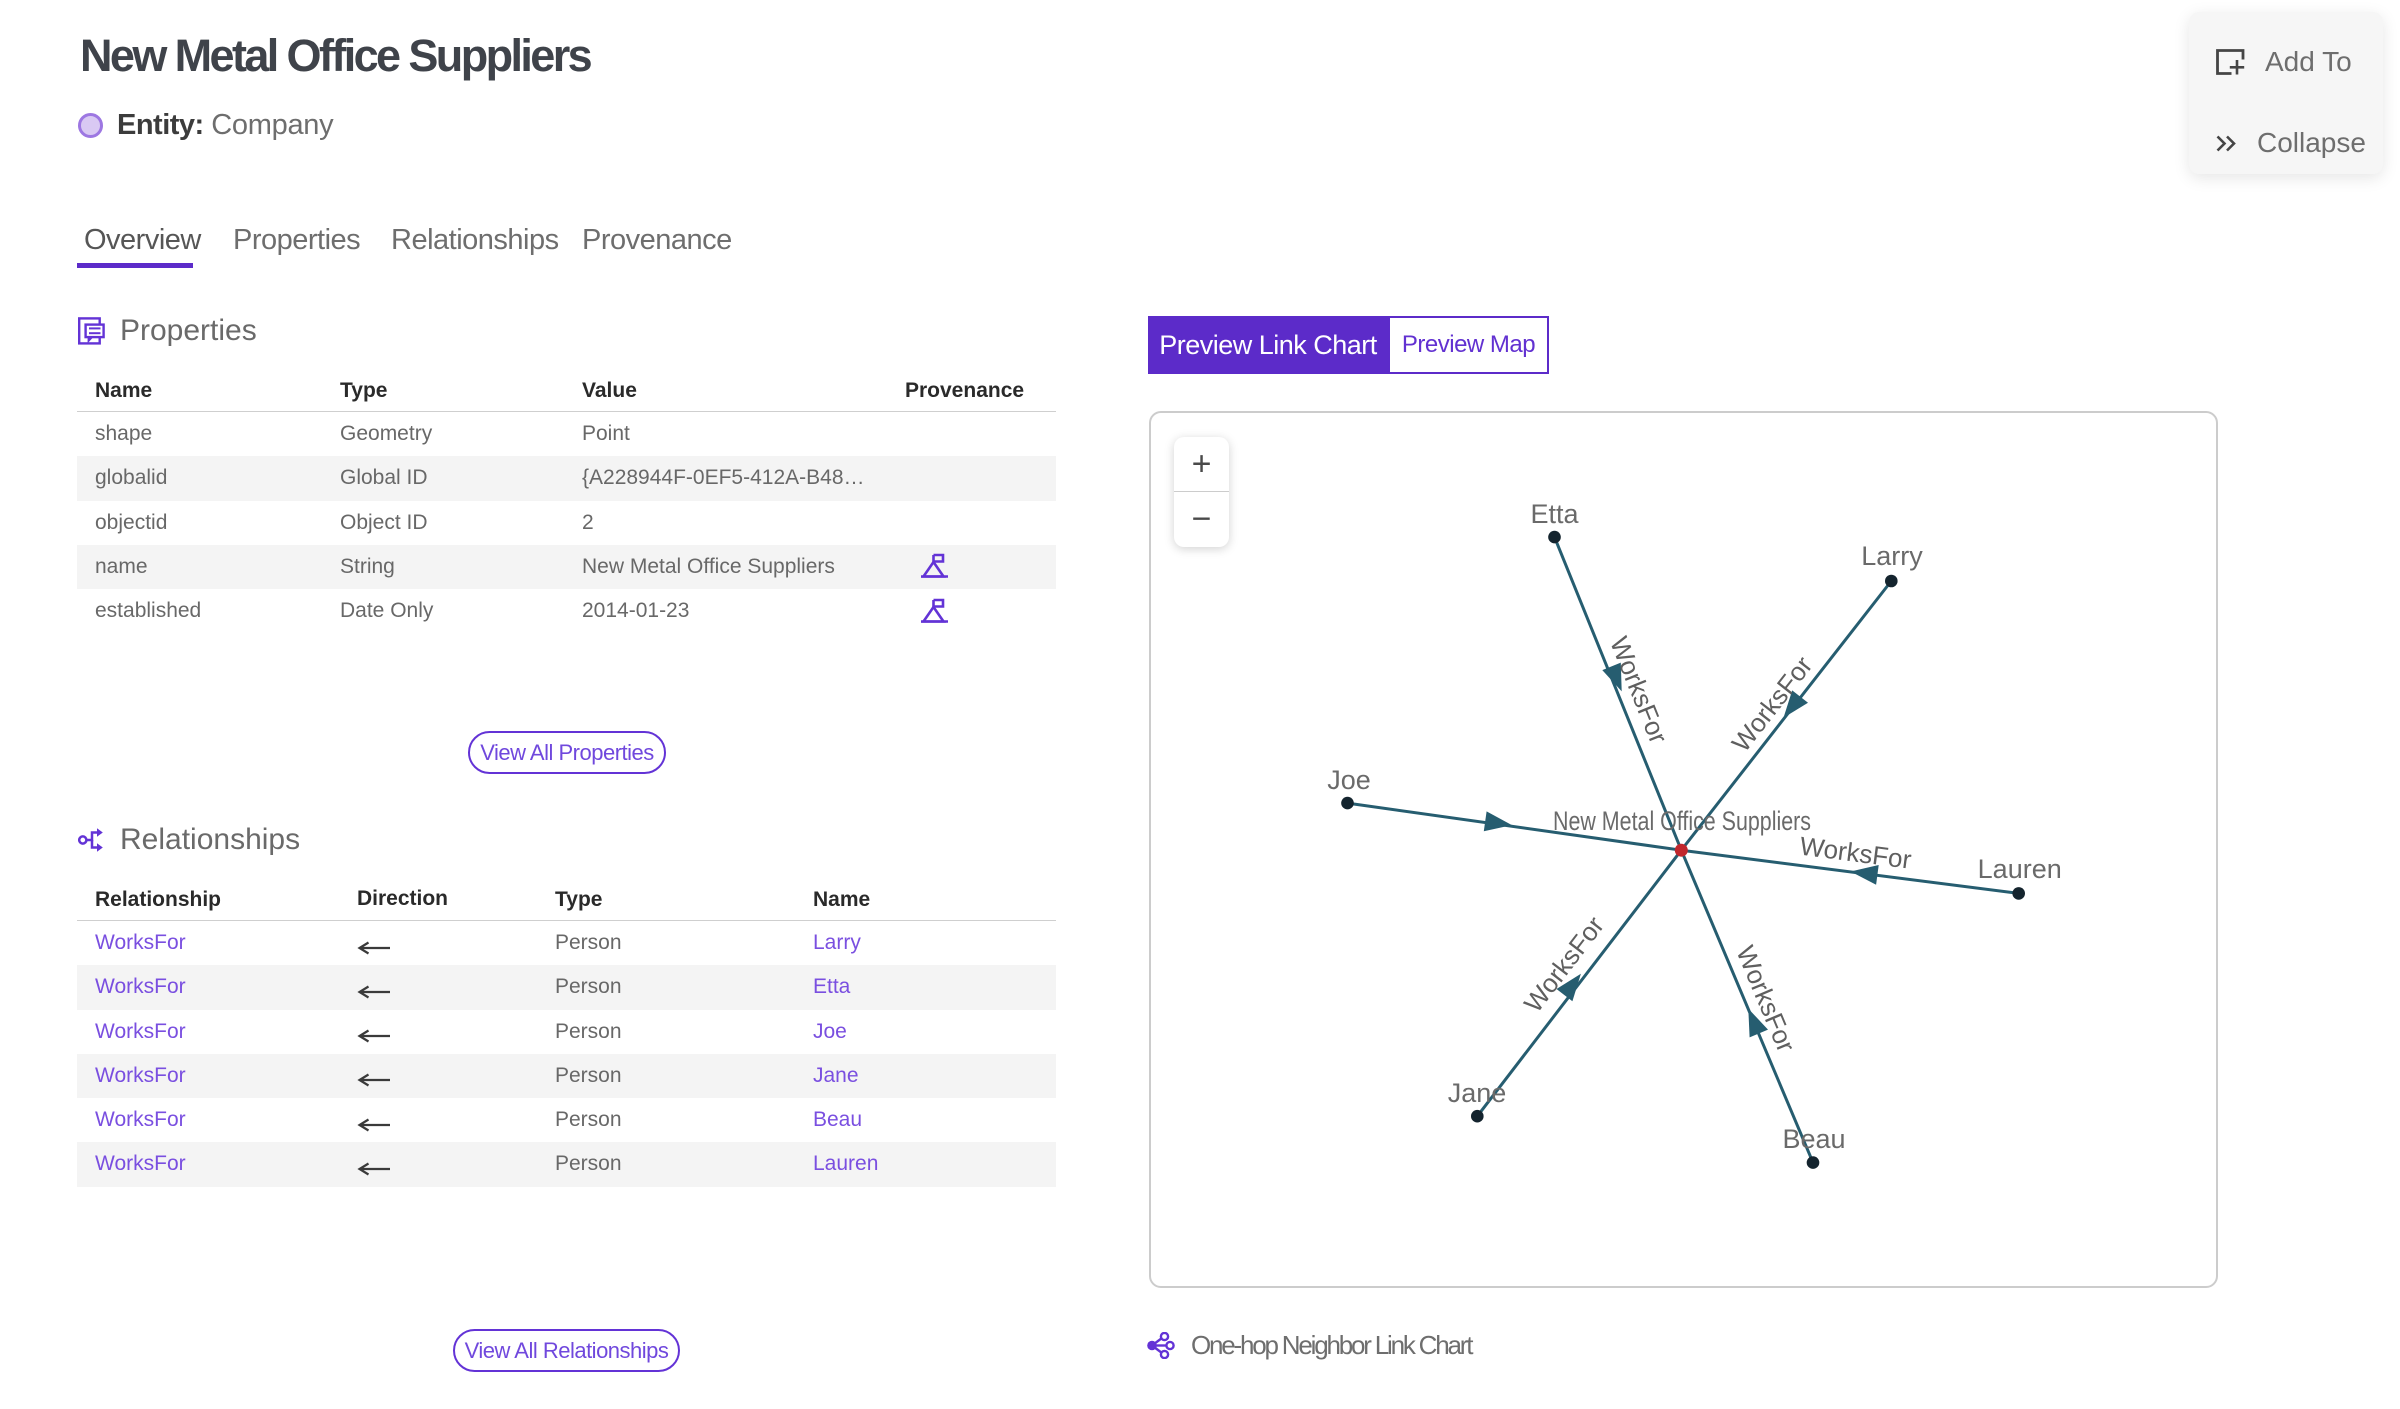 Image resolution: width=2400 pixels, height=1409 pixels. Describe the element at coordinates (1813, 1139) in the screenshot. I see `svg-text: Beau` at that location.